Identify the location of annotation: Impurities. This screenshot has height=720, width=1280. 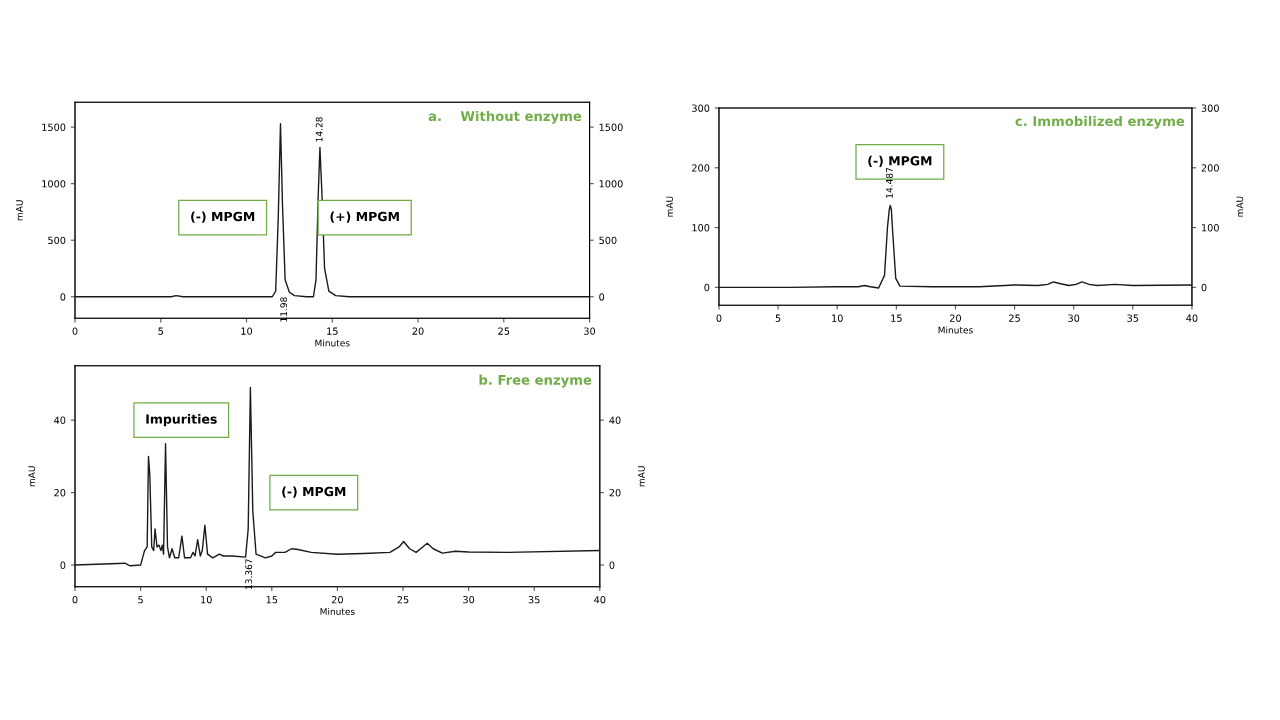
(181, 420).